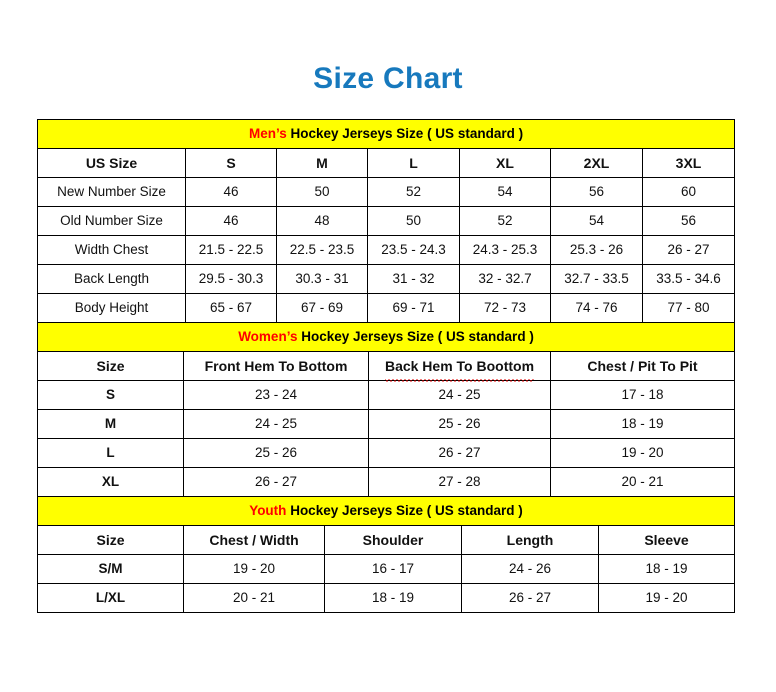 The image size is (776, 692). Describe the element at coordinates (505, 163) in the screenshot. I see `mens-column-header-4: XL` at that location.